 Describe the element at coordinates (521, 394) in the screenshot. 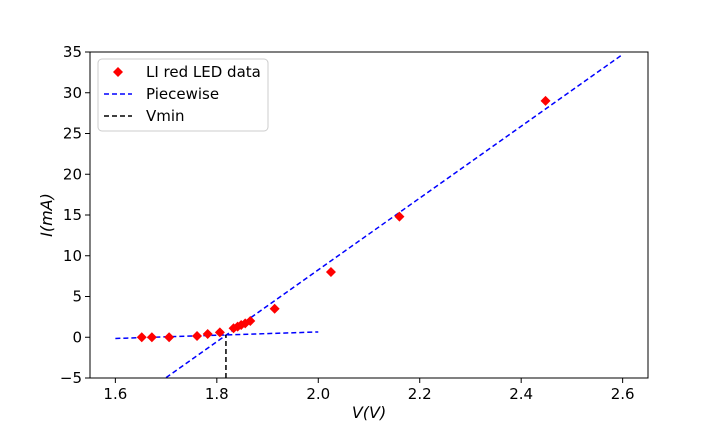

I see `x-tick-label: 2.4` at that location.